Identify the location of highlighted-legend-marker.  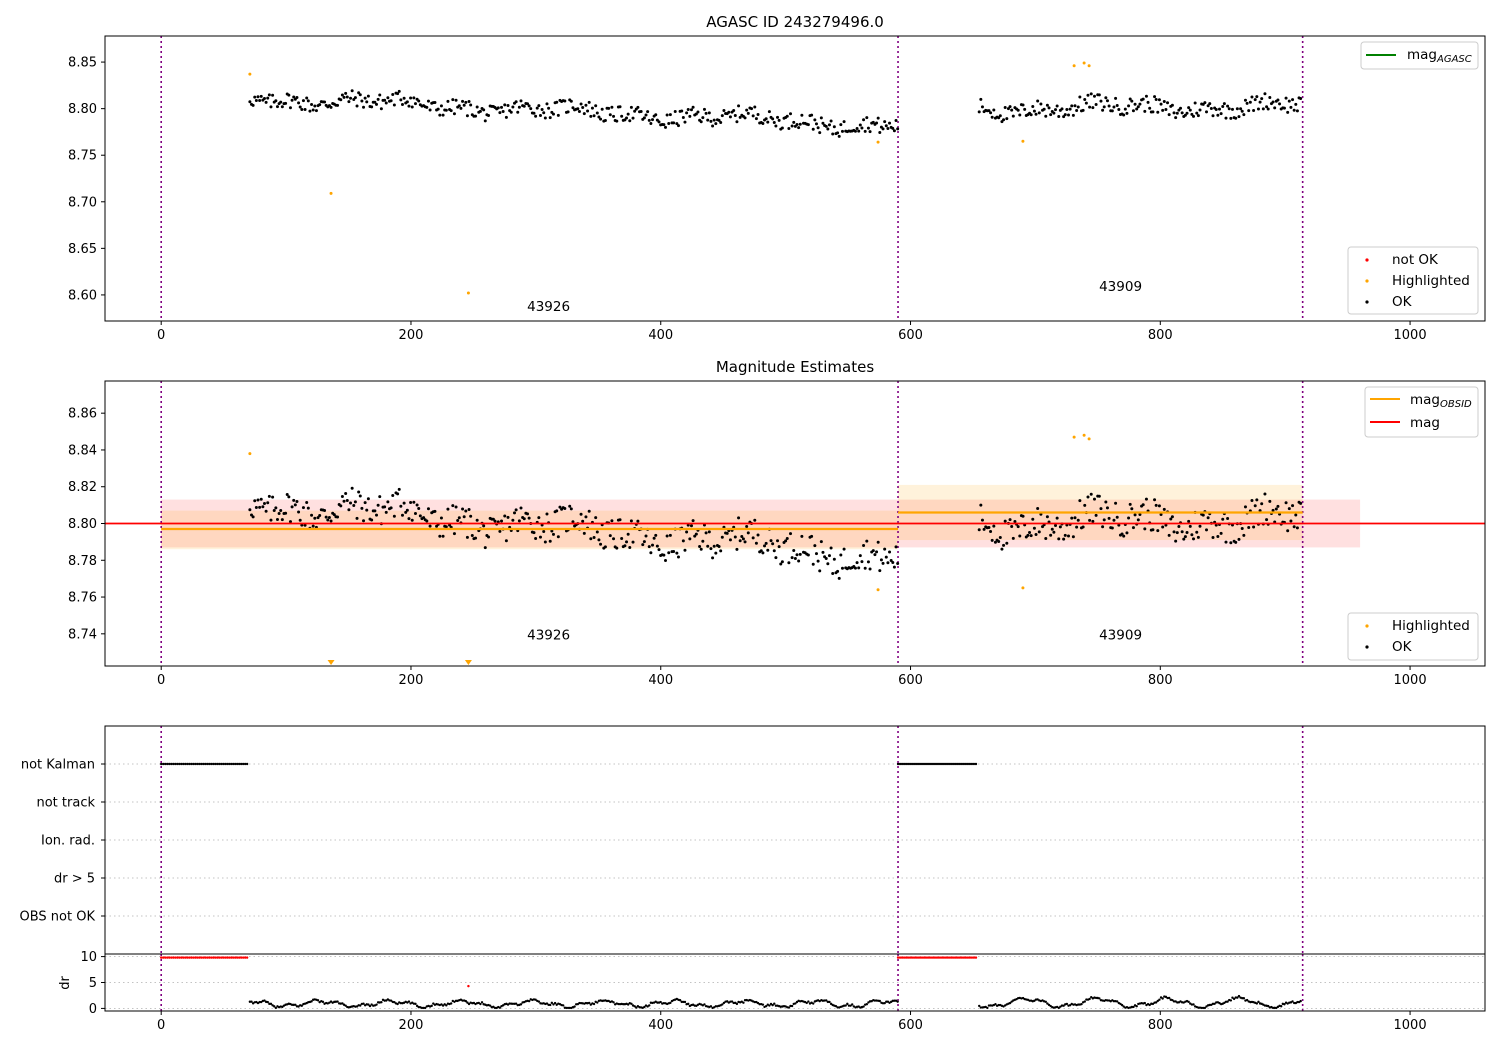
(1367, 281).